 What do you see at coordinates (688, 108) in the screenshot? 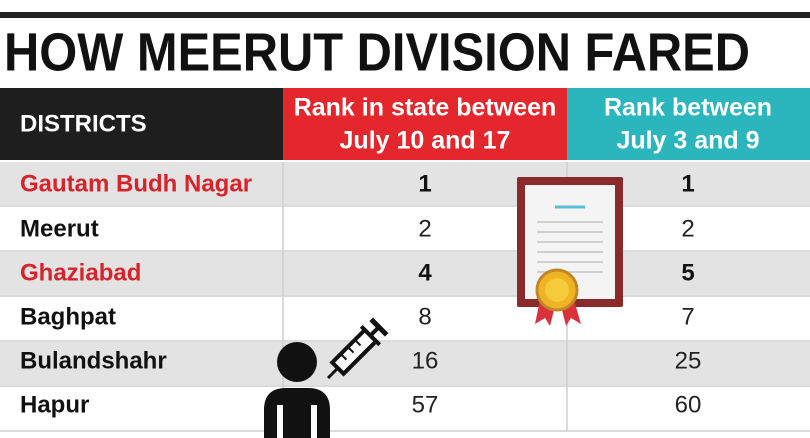
I see `column-header: Rank between` at bounding box center [688, 108].